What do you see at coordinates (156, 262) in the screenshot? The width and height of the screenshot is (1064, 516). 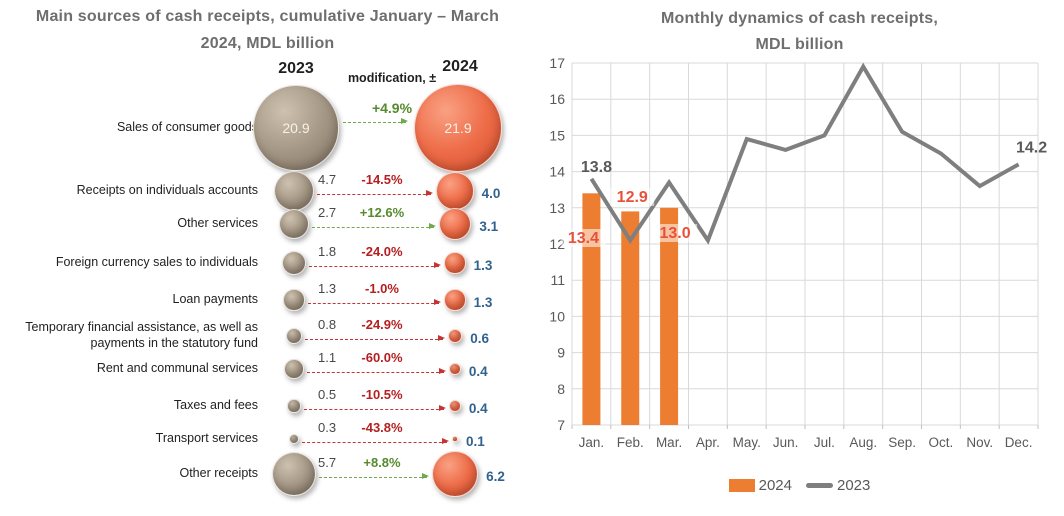 I see `source-label: Foreign currency sales to individuals` at bounding box center [156, 262].